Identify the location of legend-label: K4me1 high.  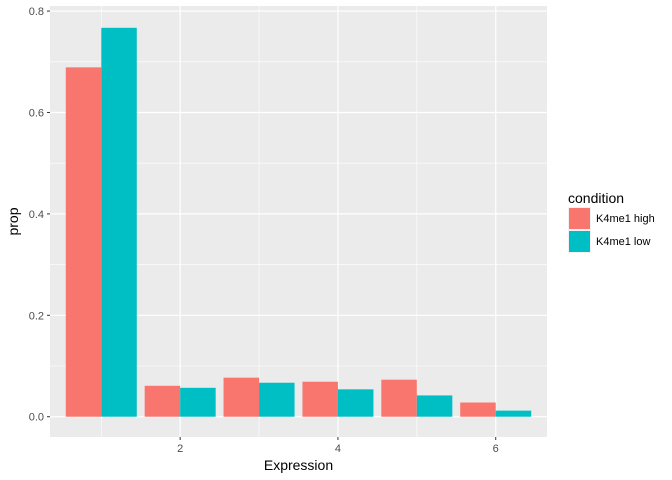
(625, 219).